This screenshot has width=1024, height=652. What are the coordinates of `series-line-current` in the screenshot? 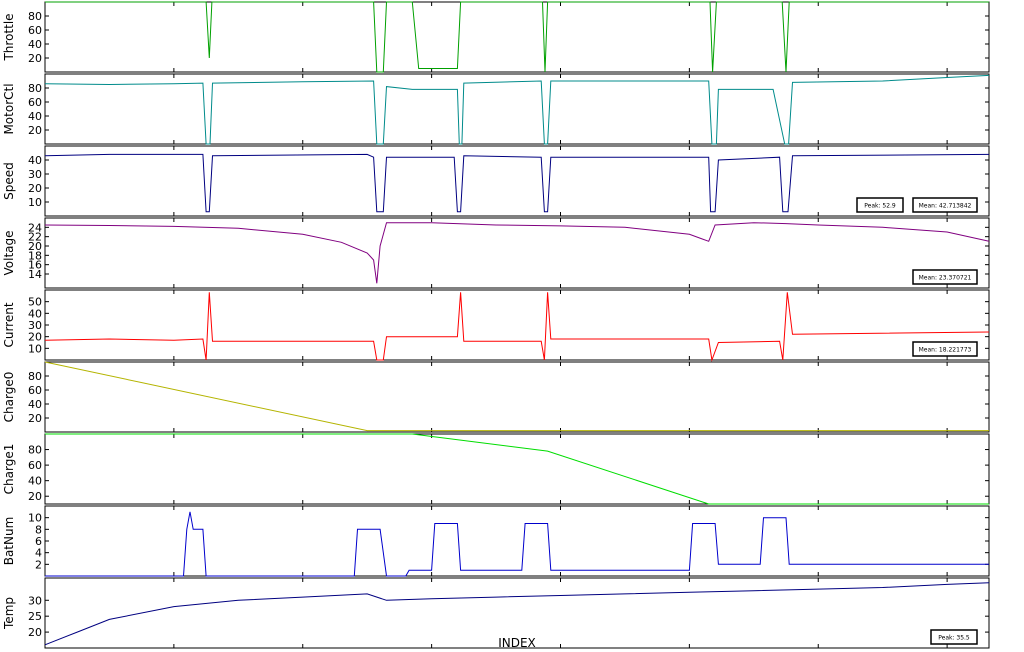 It's located at (517, 327).